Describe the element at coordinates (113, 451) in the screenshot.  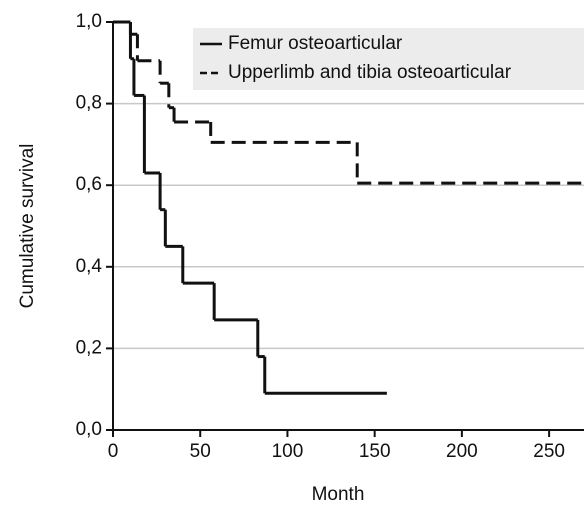
I see `x-tick-label: 0` at that location.